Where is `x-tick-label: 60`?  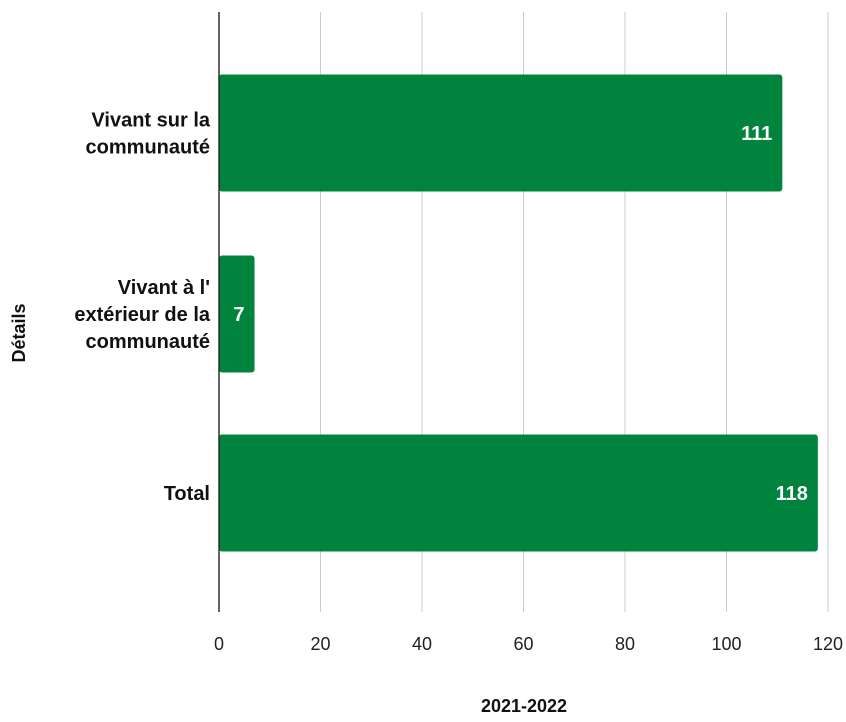 x-tick-label: 60 is located at coordinates (523, 644).